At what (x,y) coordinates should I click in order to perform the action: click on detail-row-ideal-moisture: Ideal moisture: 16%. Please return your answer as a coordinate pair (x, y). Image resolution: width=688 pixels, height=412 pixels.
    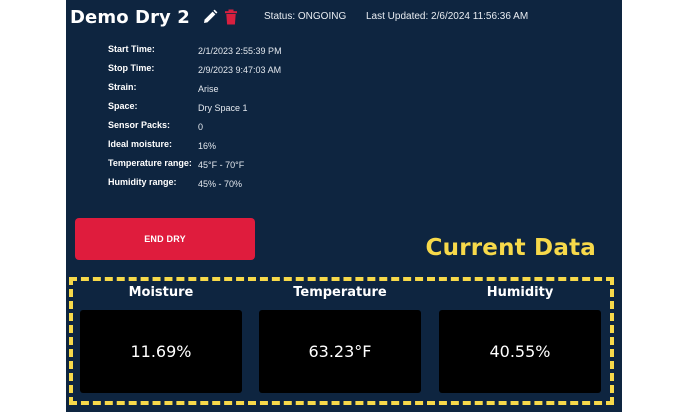
    Looking at the image, I should click on (228, 148).